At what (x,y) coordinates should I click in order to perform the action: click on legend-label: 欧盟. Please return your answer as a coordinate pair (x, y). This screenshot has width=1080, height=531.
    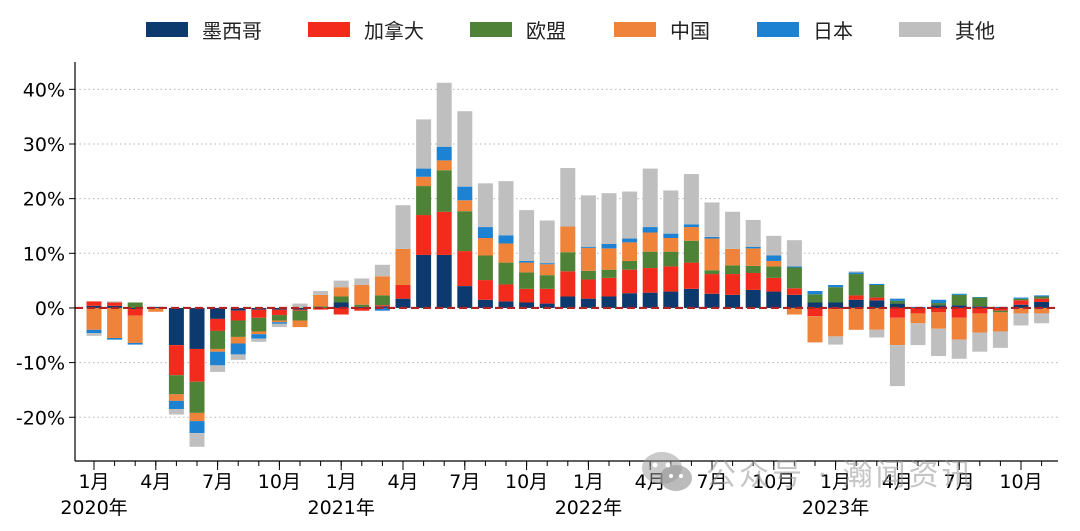
    Looking at the image, I should click on (546, 30).